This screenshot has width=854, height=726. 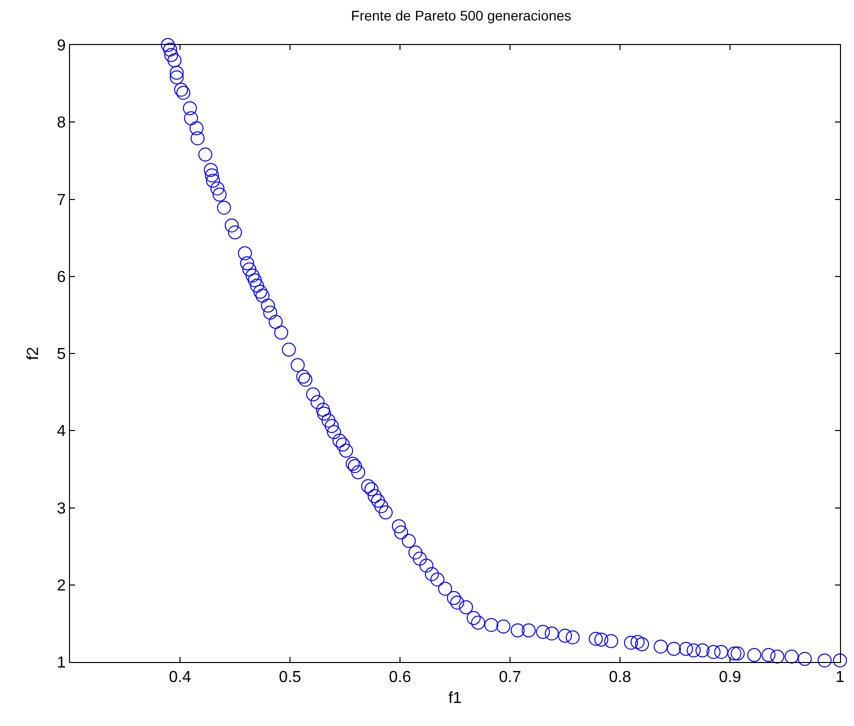 I want to click on x-axis-title: f1, so click(x=455, y=698).